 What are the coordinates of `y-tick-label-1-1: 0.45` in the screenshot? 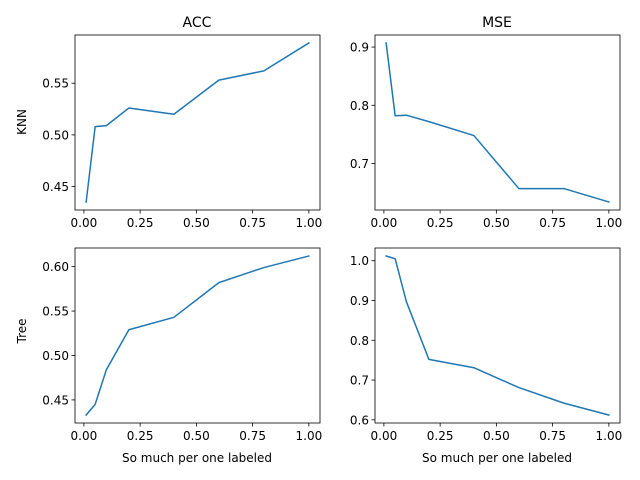 It's located at (55, 187).